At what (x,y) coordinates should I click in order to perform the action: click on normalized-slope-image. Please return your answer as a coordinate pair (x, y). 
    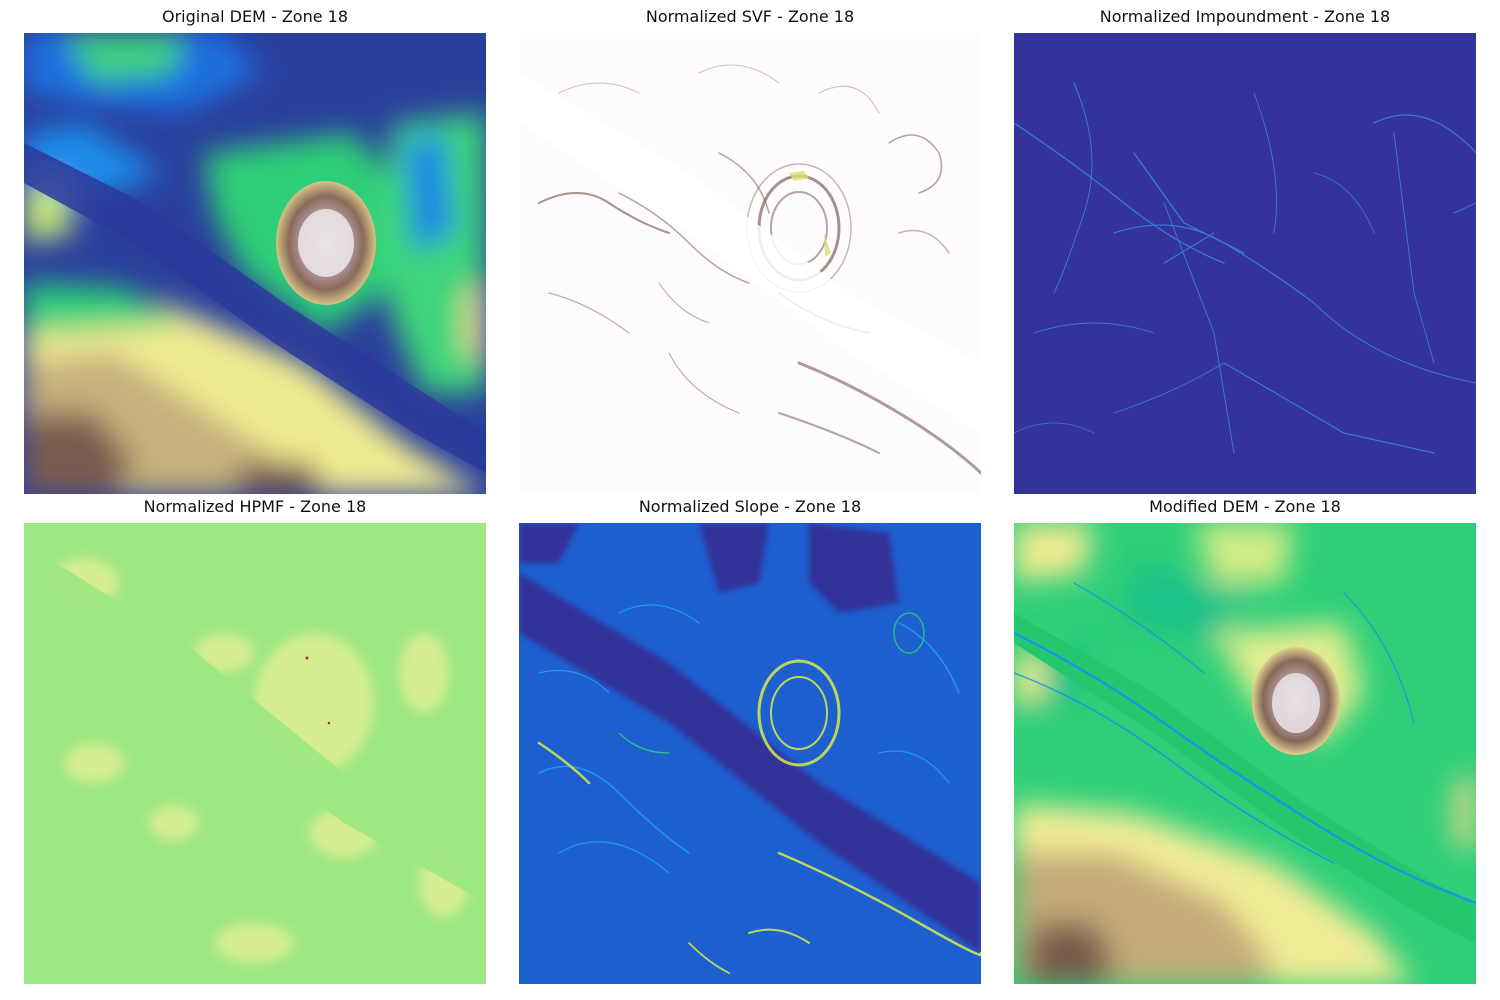
    Looking at the image, I should click on (750, 753).